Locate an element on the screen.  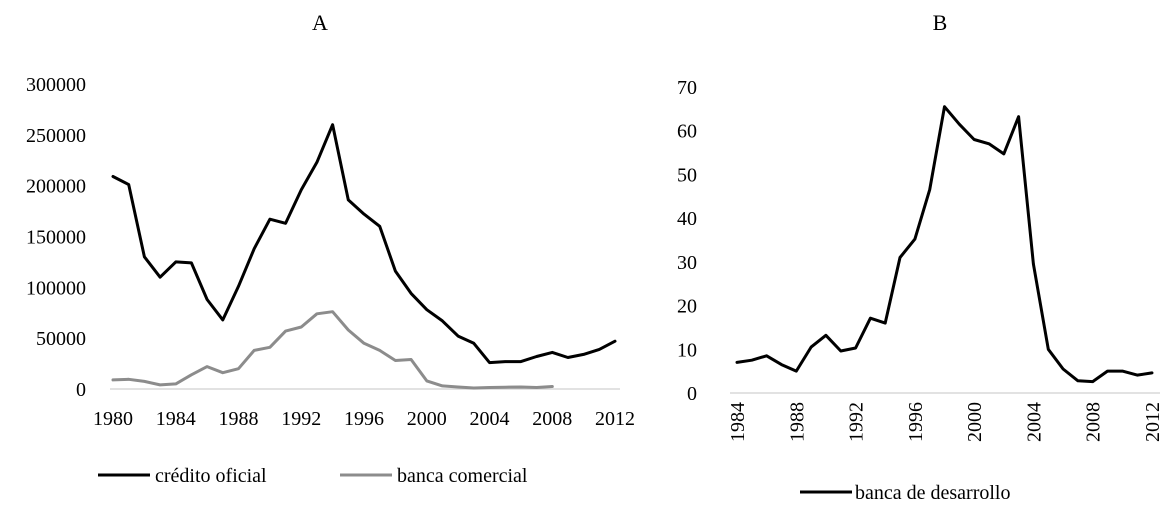
series-line-banca-comercial is located at coordinates (332, 350).